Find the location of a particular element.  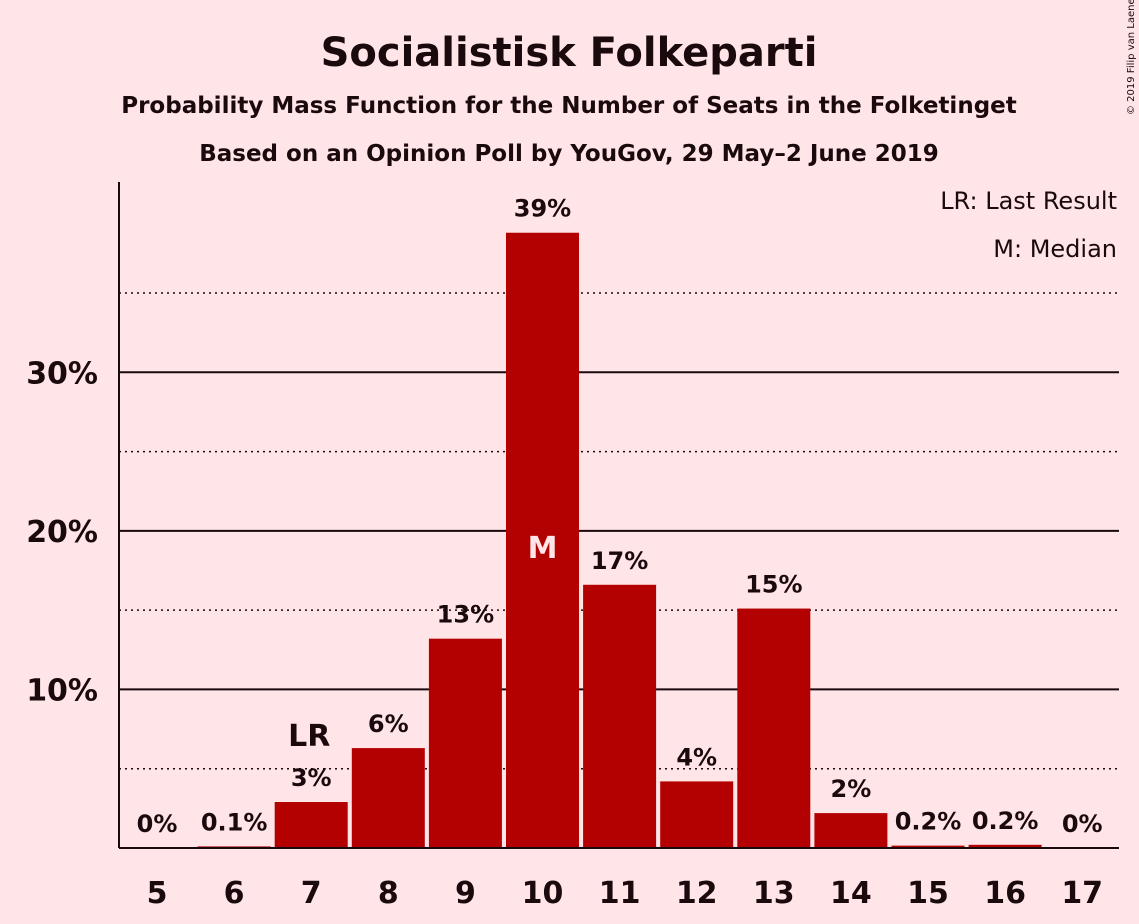

x-tick-label-13: 13 is located at coordinates (774, 893).